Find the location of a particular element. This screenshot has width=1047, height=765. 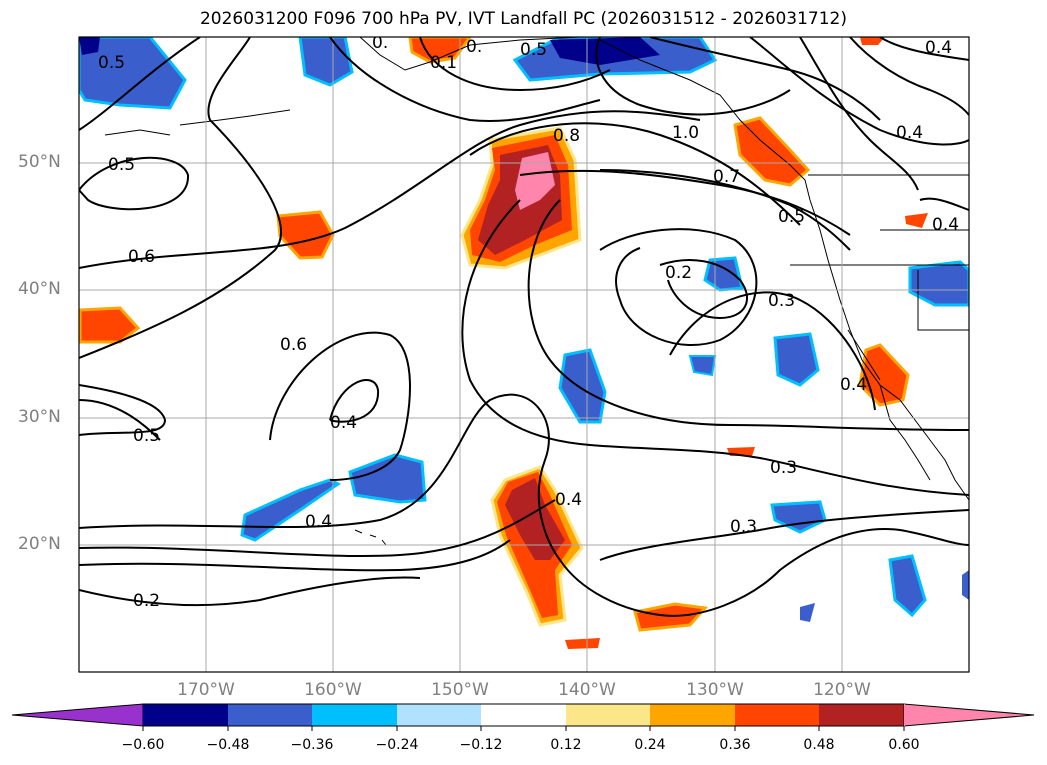

colorbar-extend-high is located at coordinates (969, 715).